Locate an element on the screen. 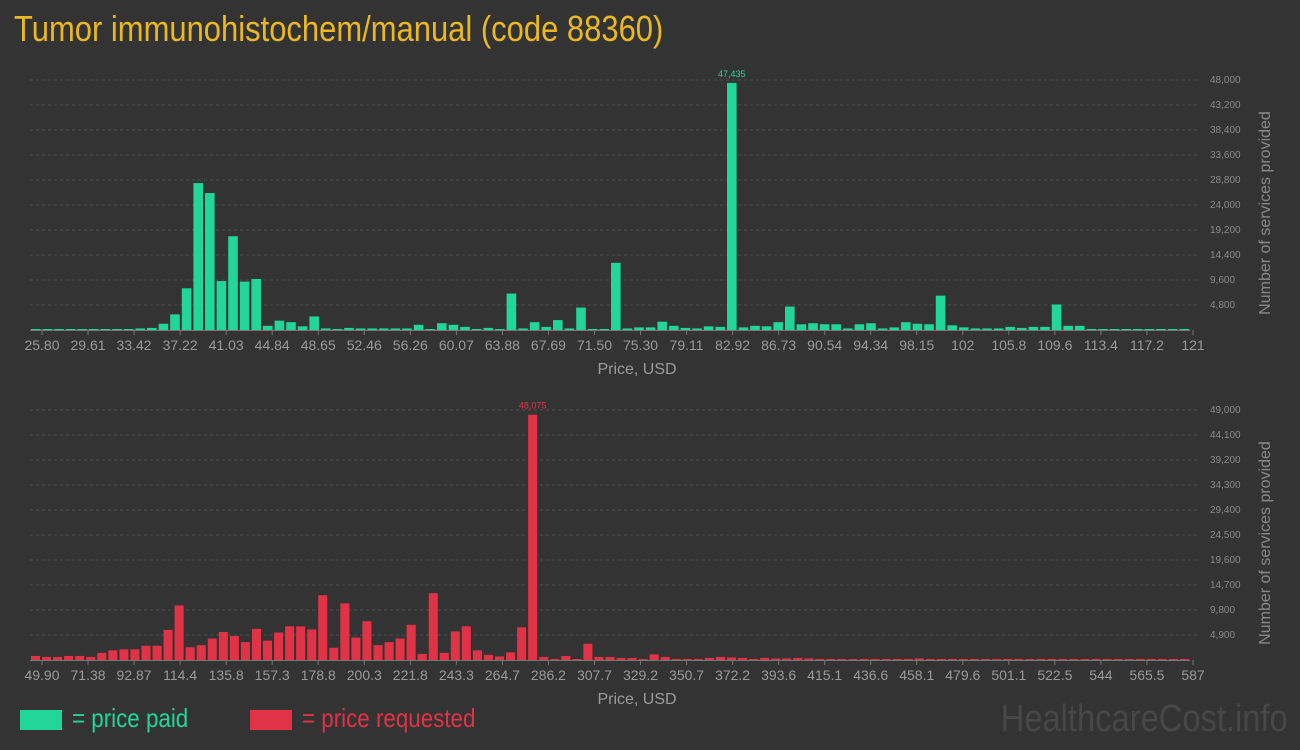  x-tick-label: 67.69 is located at coordinates (548, 345).